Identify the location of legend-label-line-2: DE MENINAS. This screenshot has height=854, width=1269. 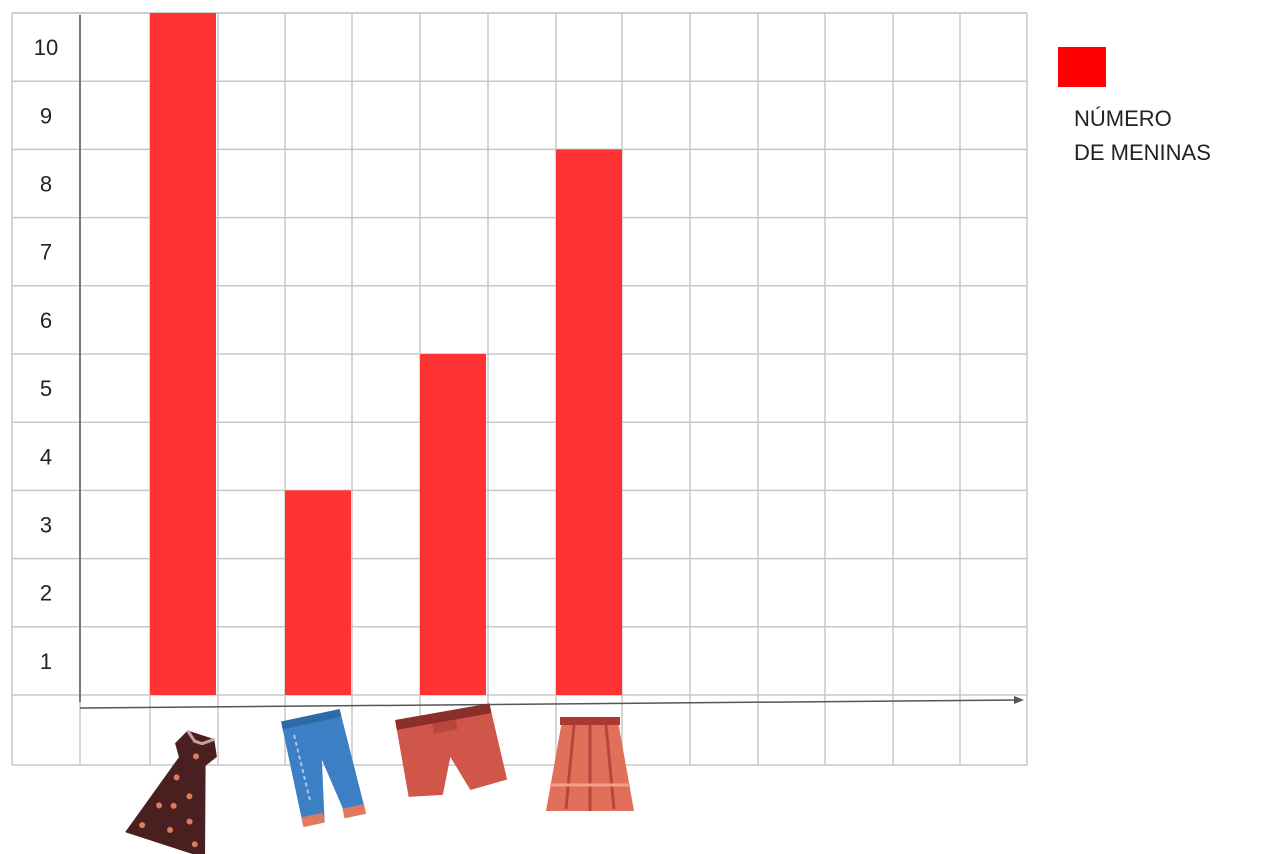
(1142, 152).